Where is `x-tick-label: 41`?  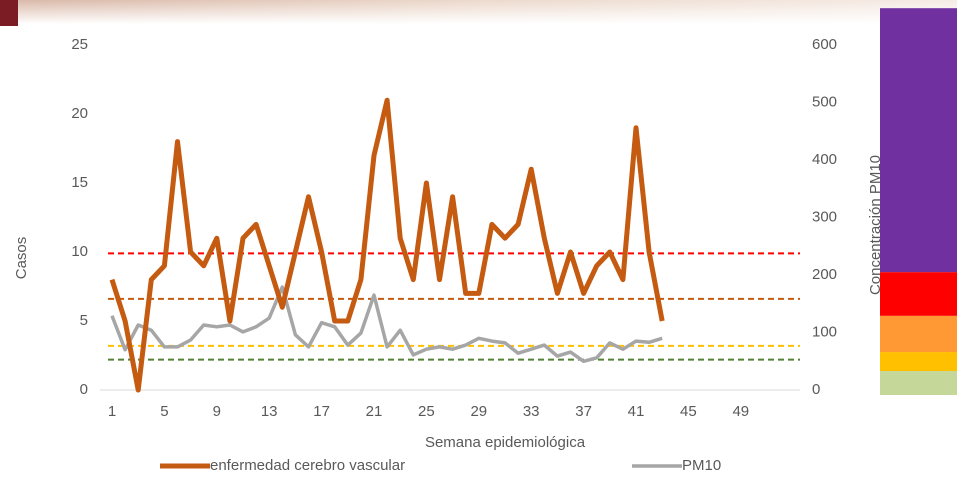
x-tick-label: 41 is located at coordinates (636, 411).